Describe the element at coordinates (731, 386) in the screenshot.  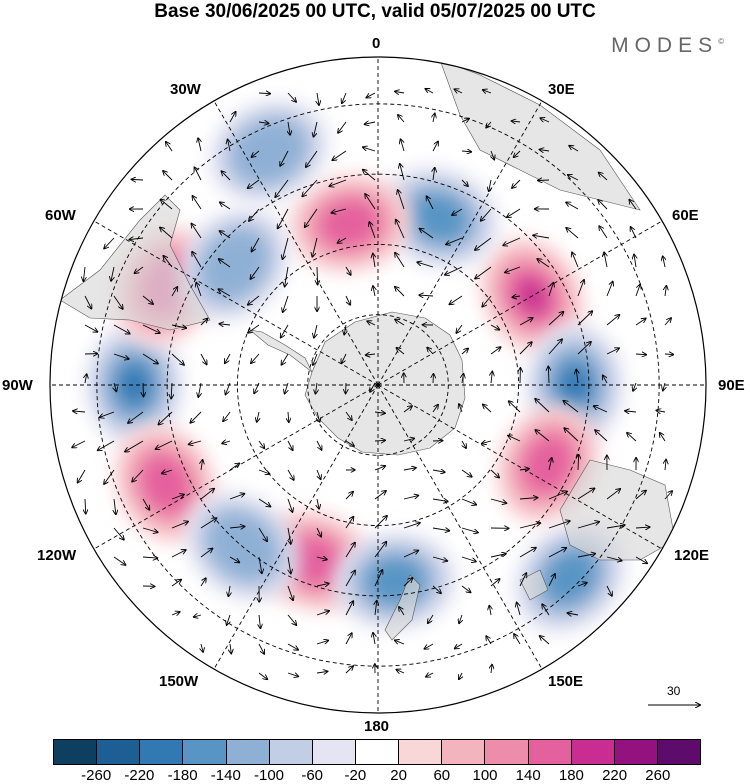
I see `label-lon-90e: 90E` at that location.